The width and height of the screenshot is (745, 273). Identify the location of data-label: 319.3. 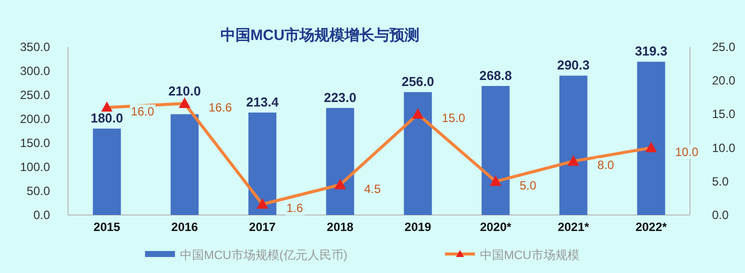
(651, 51).